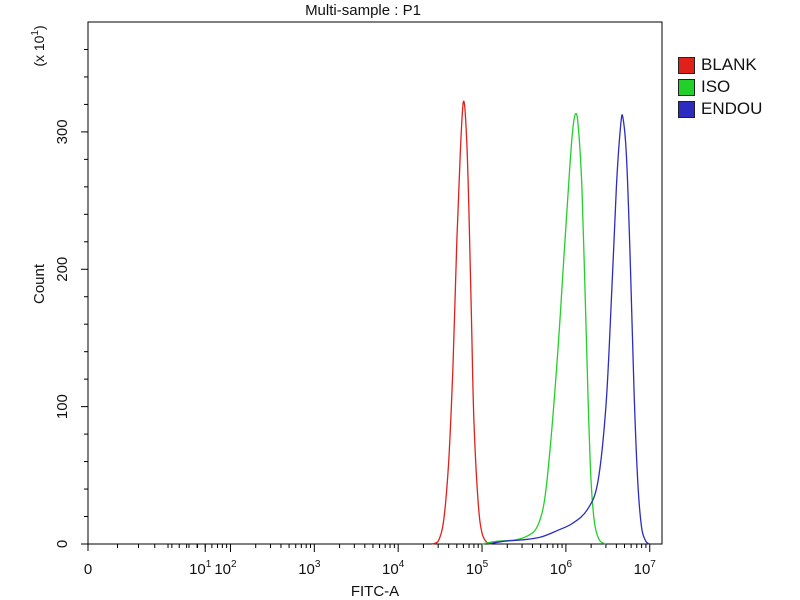  What do you see at coordinates (732, 108) in the screenshot?
I see `legend-label-endou: ENDOU` at bounding box center [732, 108].